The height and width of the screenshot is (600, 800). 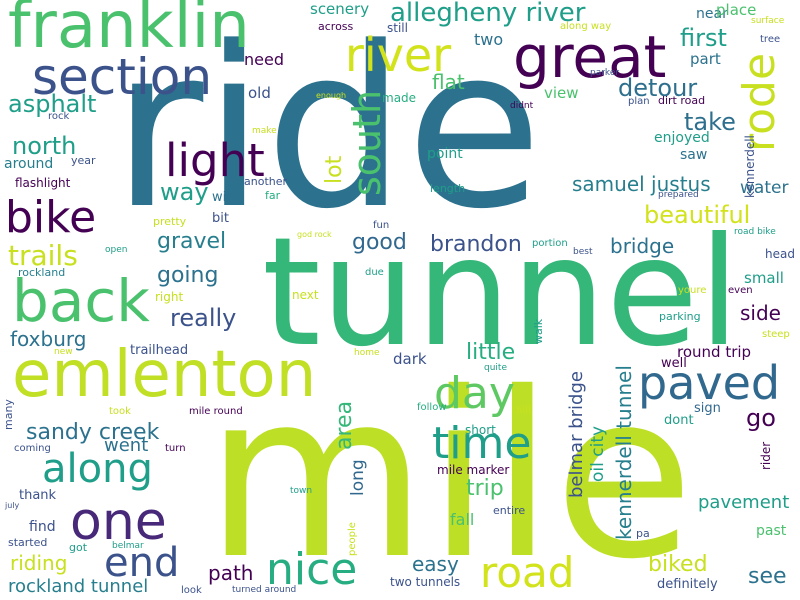 What do you see at coordinates (697, 215) in the screenshot?
I see `word-beautiful: beautiful` at bounding box center [697, 215].